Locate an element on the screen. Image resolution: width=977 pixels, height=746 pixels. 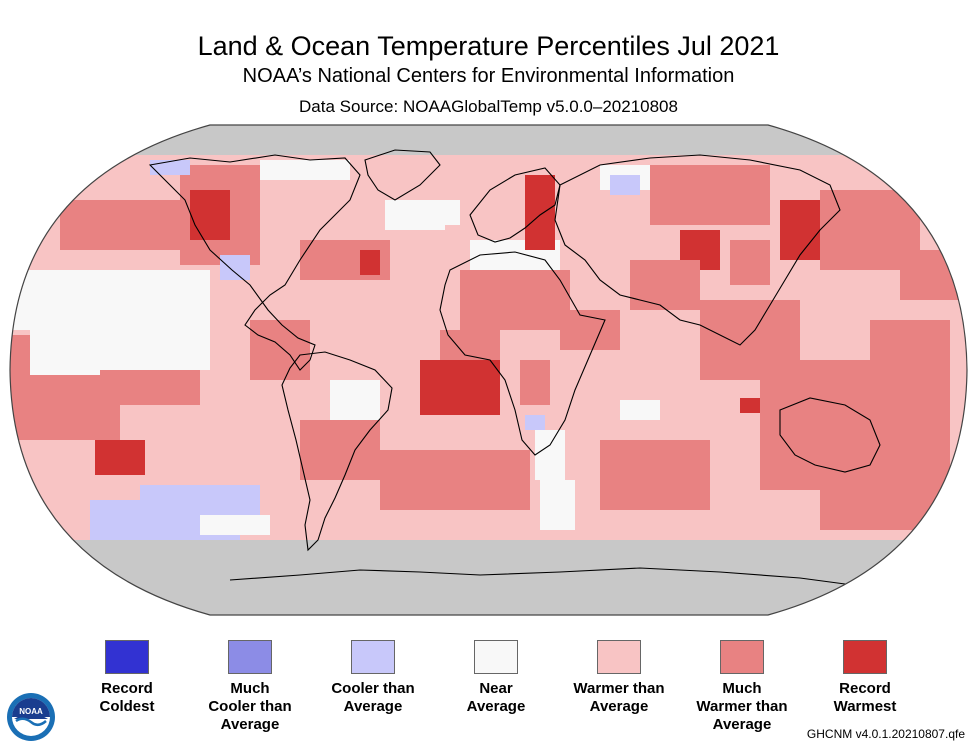
north-america-coast is located at coordinates (254, 262).